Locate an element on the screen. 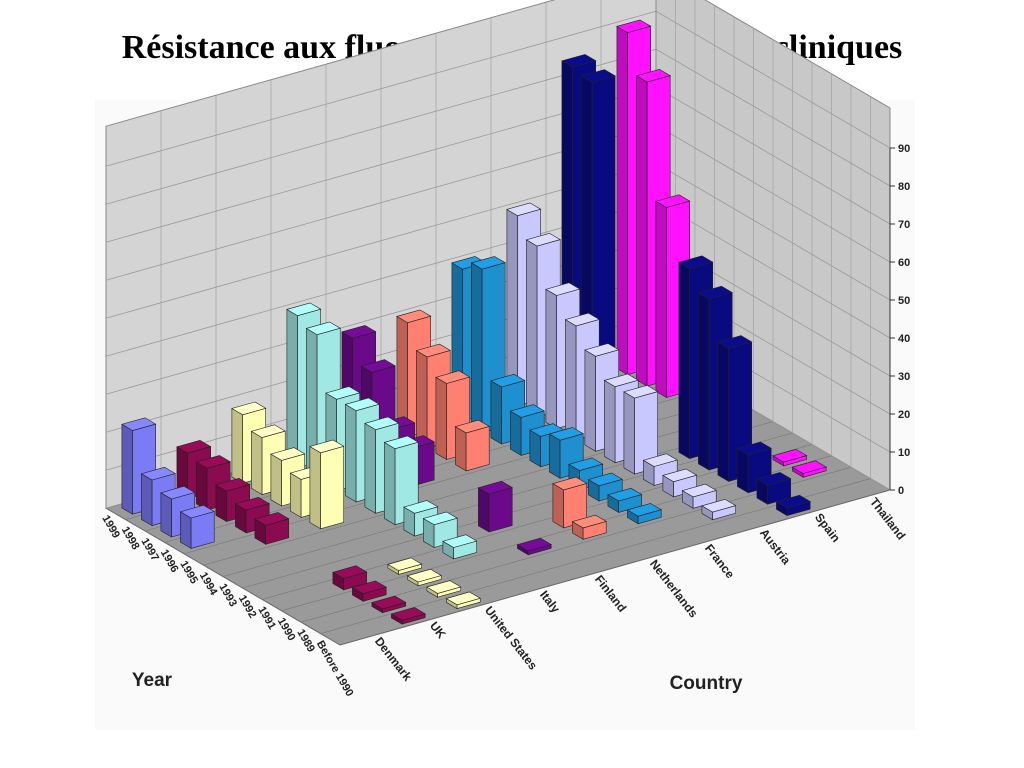  y-tick-label: 0 is located at coordinates (901, 491).